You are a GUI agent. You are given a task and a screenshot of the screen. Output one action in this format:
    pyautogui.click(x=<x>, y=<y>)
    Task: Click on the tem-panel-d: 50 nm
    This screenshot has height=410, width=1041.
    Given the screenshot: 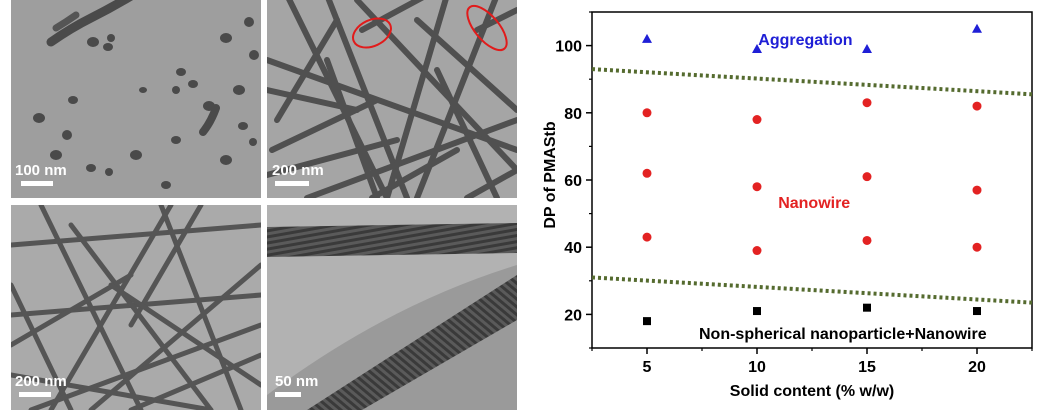 What is the action you would take?
    pyautogui.click(x=392, y=307)
    